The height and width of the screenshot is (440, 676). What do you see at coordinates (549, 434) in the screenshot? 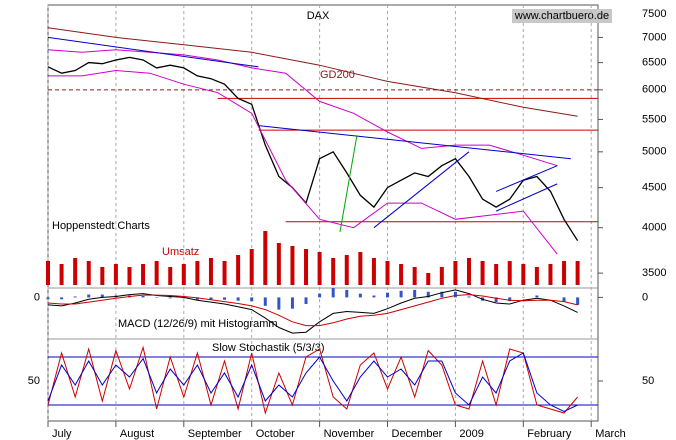
I see `x-tick-label: February` at bounding box center [549, 434].